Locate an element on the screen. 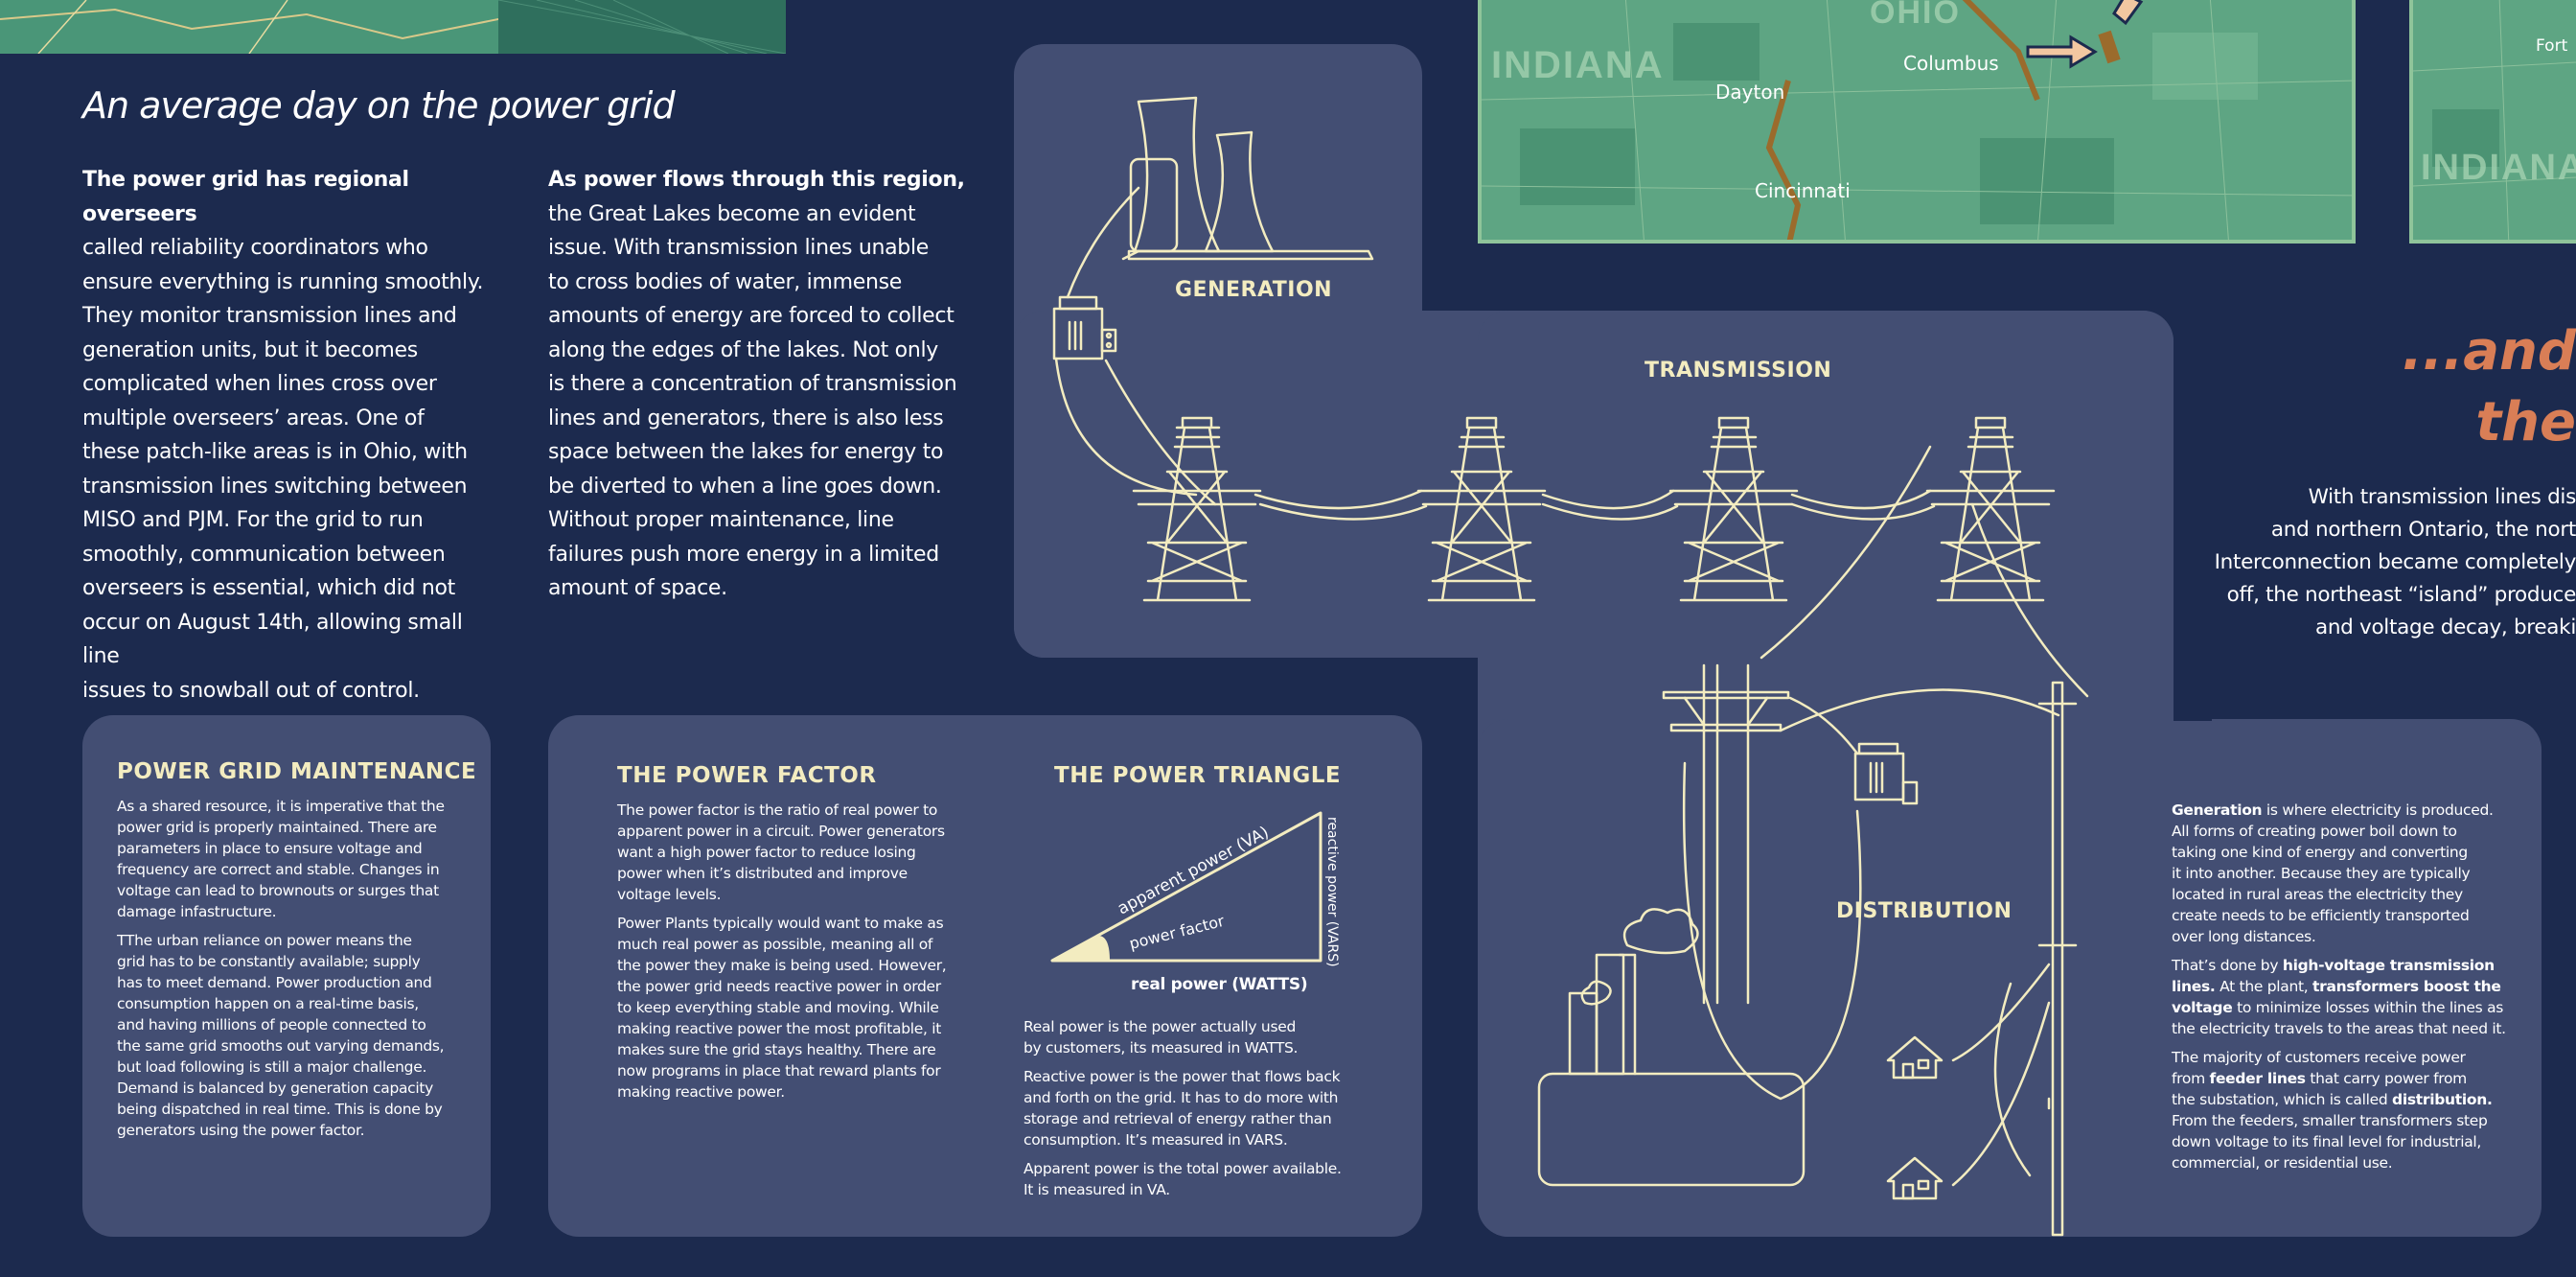  explanation-line: over long distances. is located at coordinates (2244, 937).